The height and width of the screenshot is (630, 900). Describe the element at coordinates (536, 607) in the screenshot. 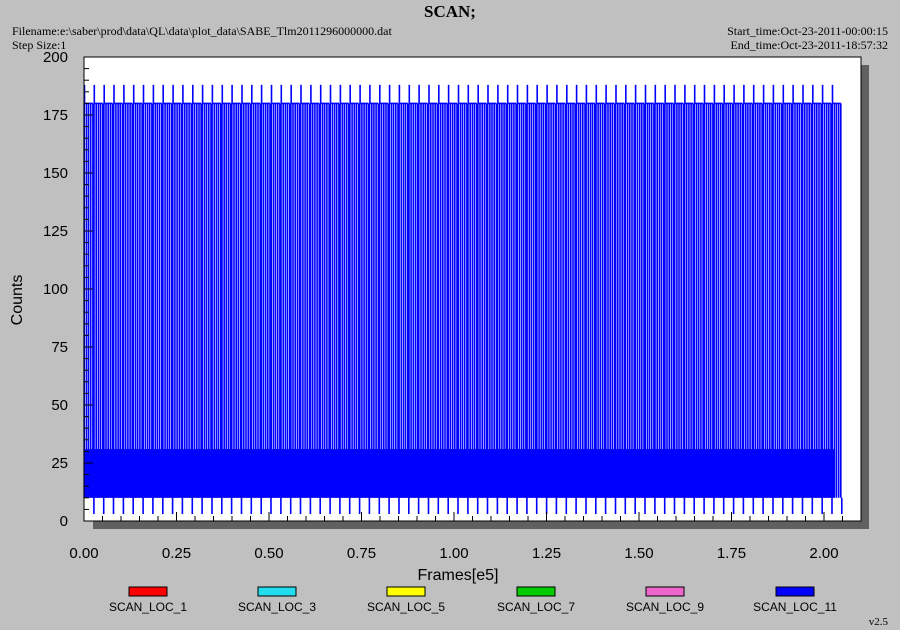

I see `legend-label: SCAN_LOC_7` at that location.